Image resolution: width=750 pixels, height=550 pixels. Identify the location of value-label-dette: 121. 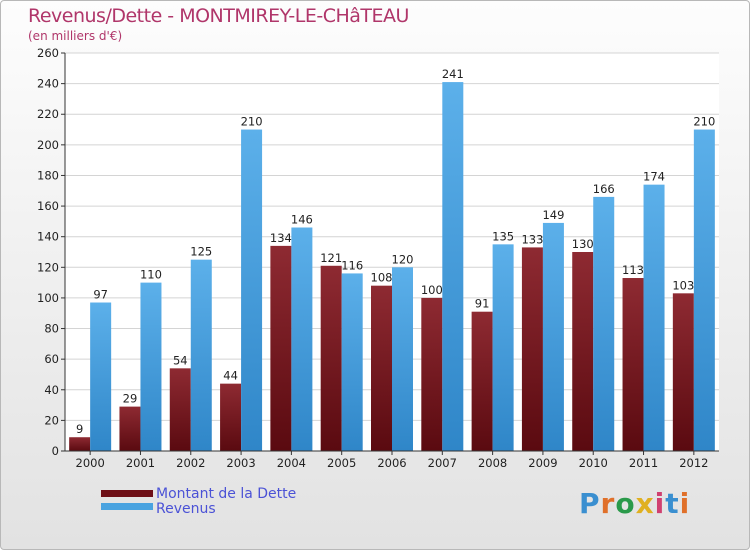
(331, 258).